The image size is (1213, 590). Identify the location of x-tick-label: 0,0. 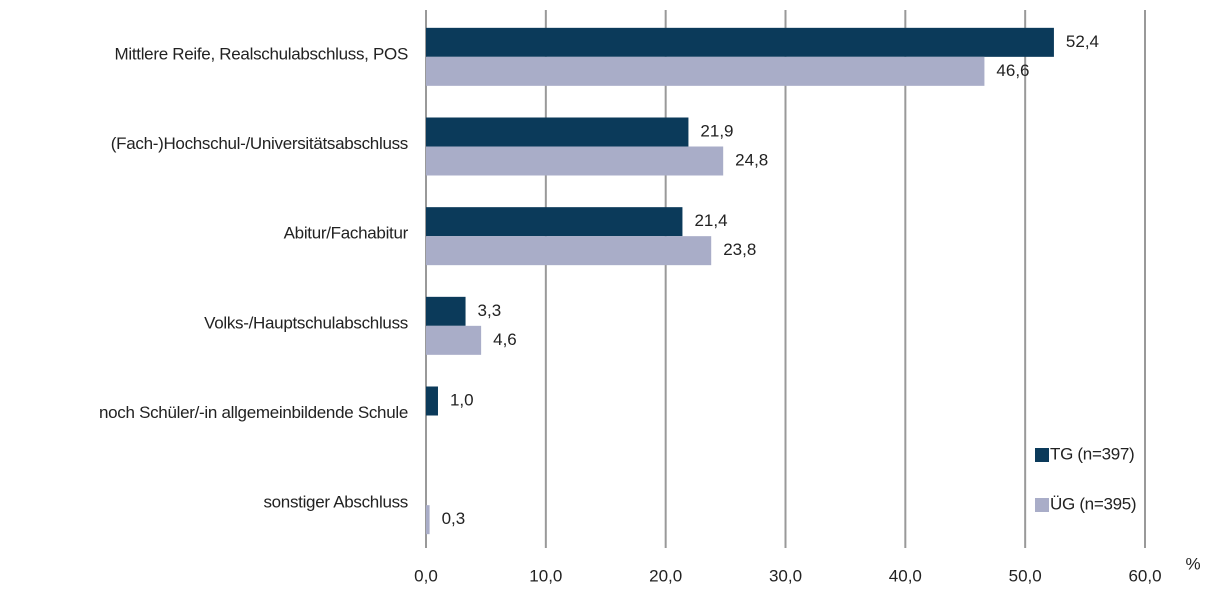
(426, 575).